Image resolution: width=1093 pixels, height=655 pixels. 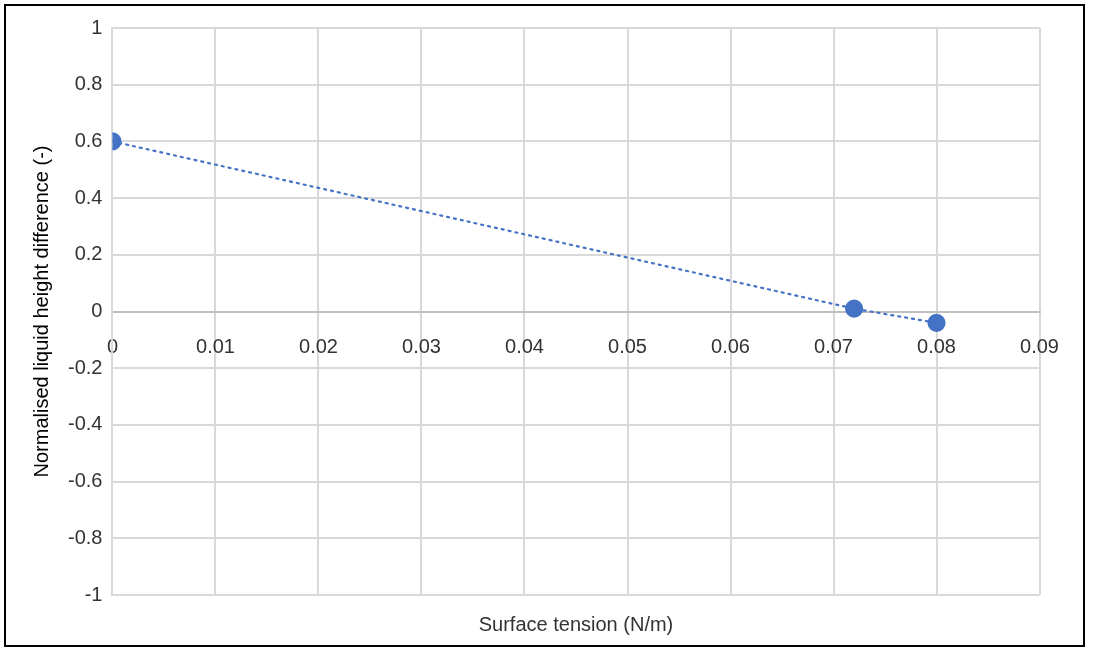 What do you see at coordinates (524, 346) in the screenshot?
I see `x-tick-label: 0.04` at bounding box center [524, 346].